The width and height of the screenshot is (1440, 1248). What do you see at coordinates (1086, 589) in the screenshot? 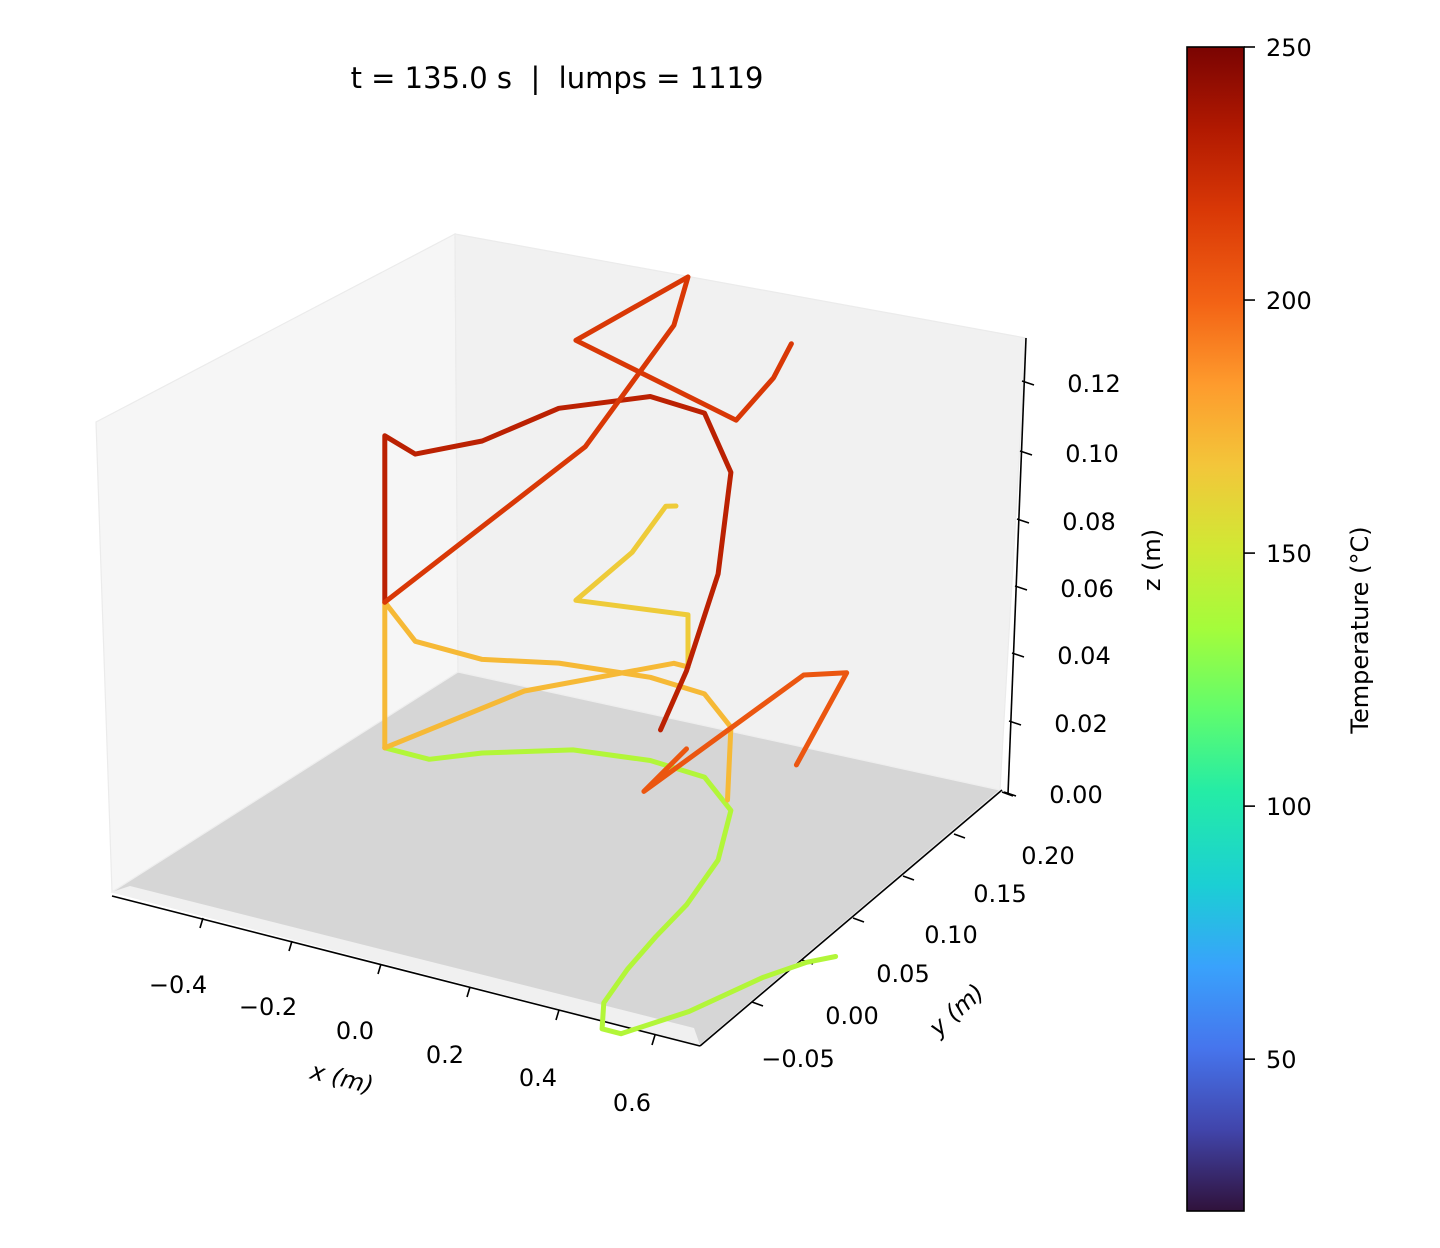
I see `z-tick-label: 0.06` at bounding box center [1086, 589].